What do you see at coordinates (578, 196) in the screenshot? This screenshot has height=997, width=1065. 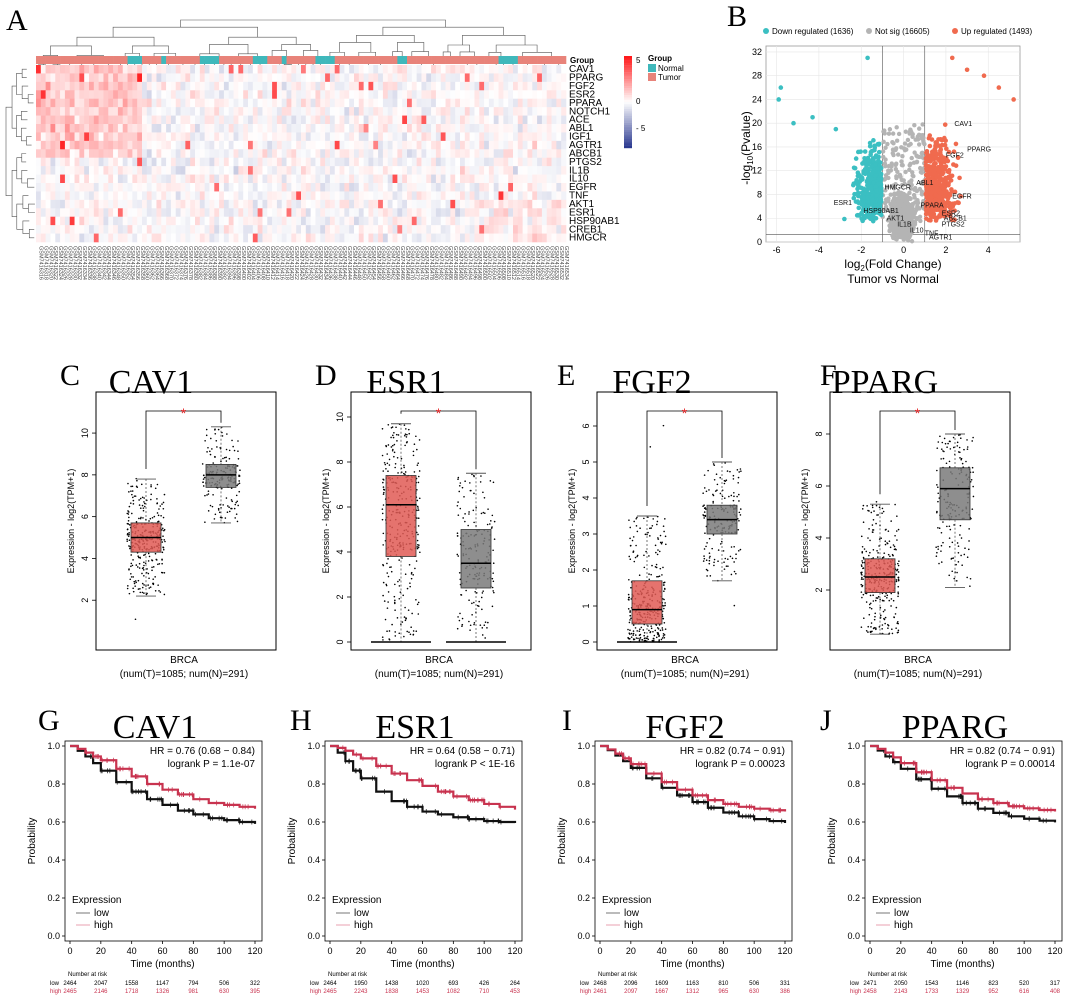 I see `gene-label: TNF` at bounding box center [578, 196].